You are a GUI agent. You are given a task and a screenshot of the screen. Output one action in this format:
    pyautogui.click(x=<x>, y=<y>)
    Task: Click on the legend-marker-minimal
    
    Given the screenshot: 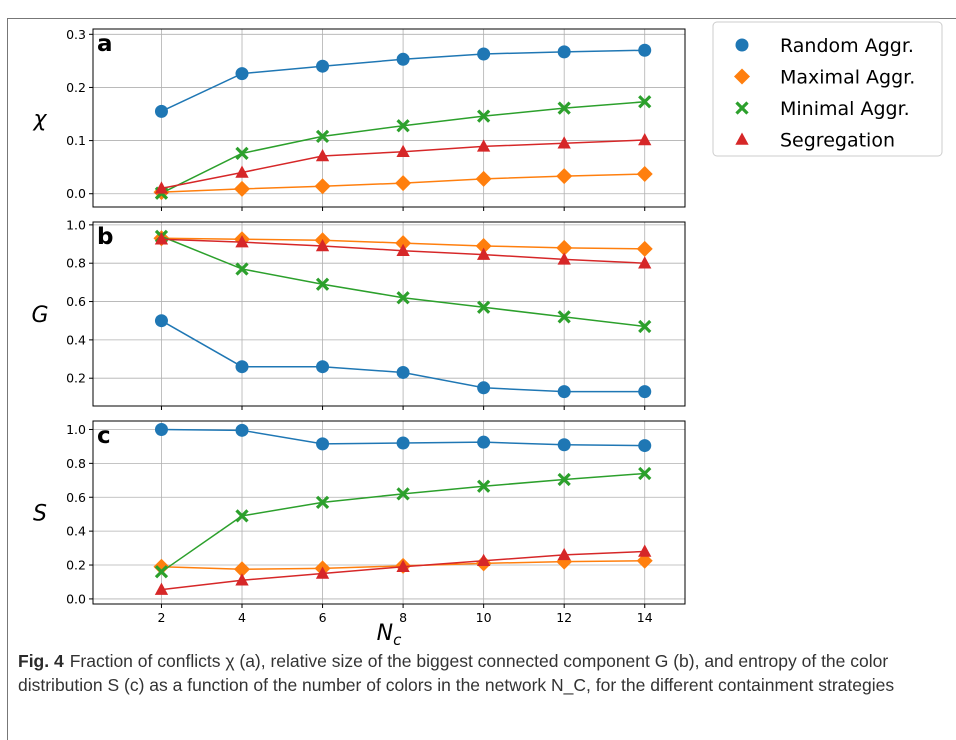 What is the action you would take?
    pyautogui.click(x=742, y=108)
    